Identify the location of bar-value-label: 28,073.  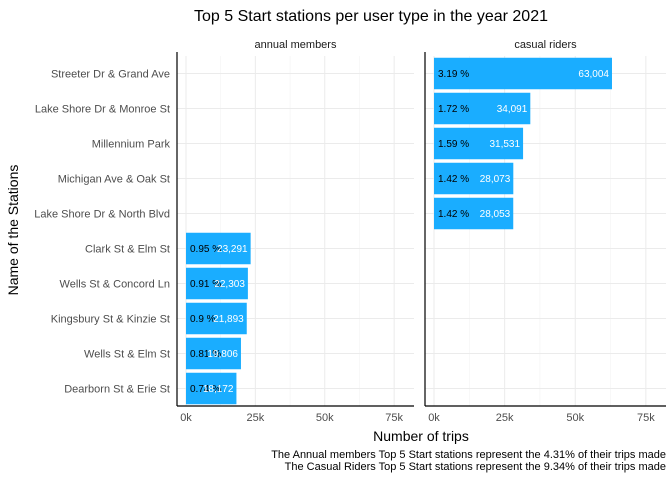
(495, 179).